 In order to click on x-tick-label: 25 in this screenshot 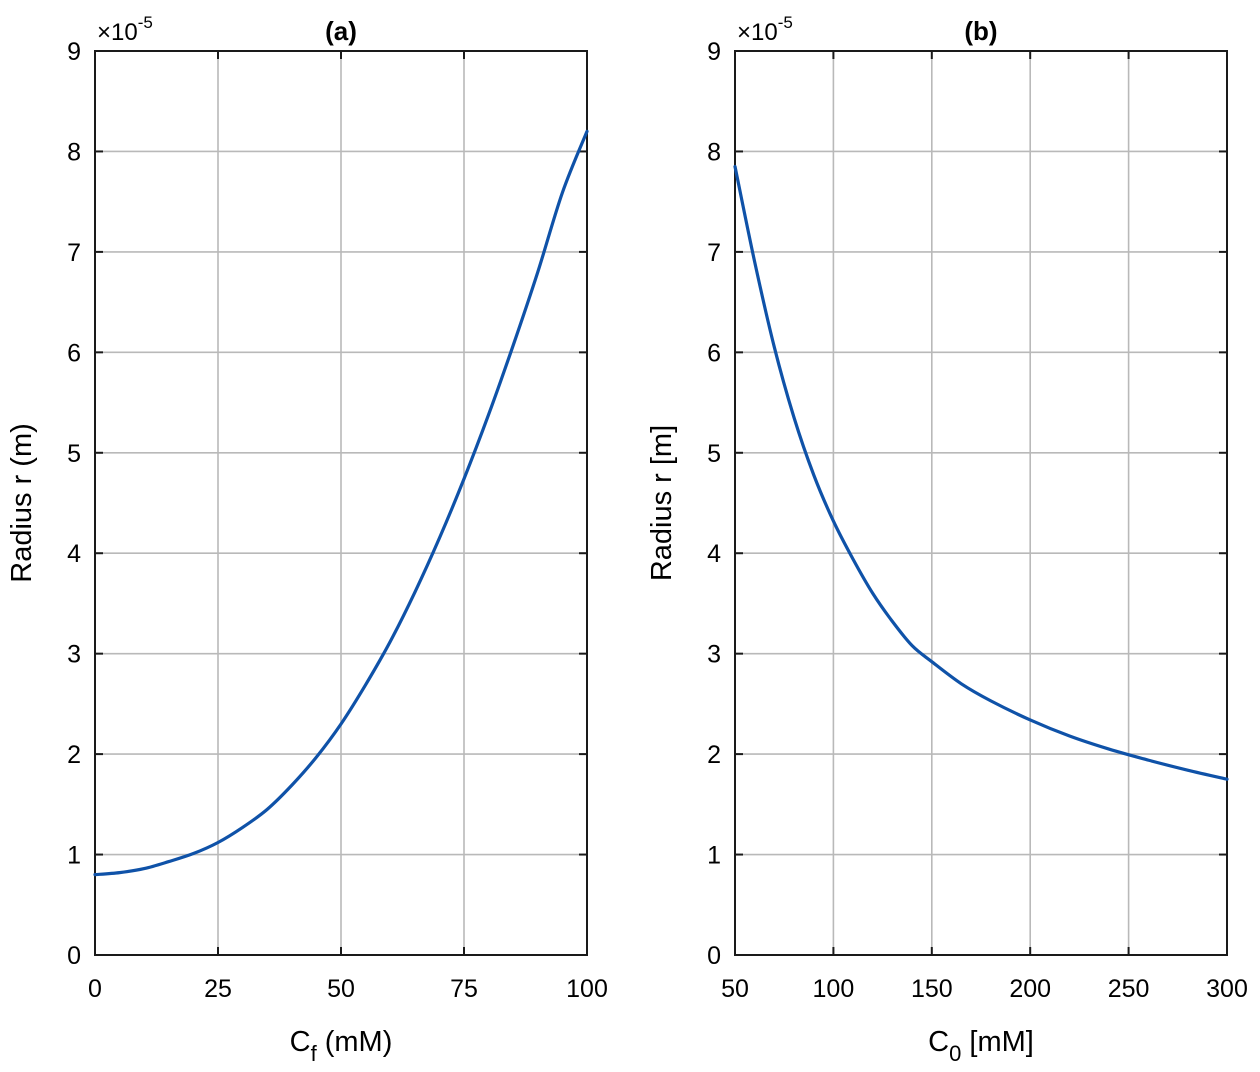, I will do `click(218, 989)`.